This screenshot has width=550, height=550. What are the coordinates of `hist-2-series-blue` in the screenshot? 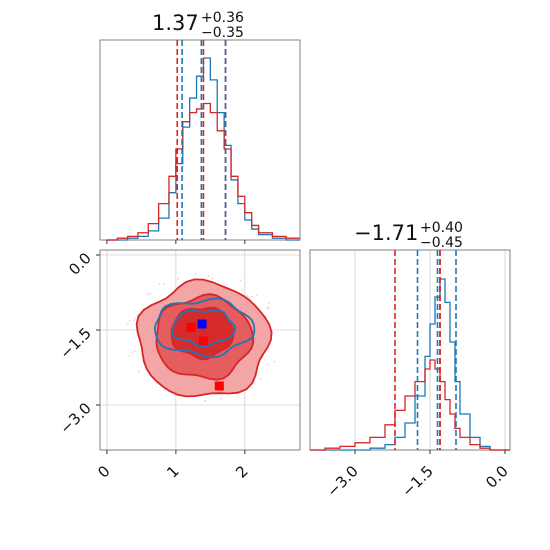 It's located at (410, 364).